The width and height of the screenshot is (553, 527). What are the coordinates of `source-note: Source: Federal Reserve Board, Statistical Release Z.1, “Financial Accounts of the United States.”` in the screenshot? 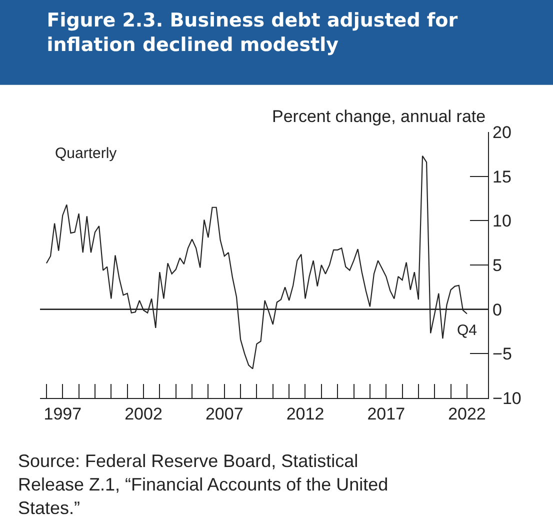 It's located at (203, 484).